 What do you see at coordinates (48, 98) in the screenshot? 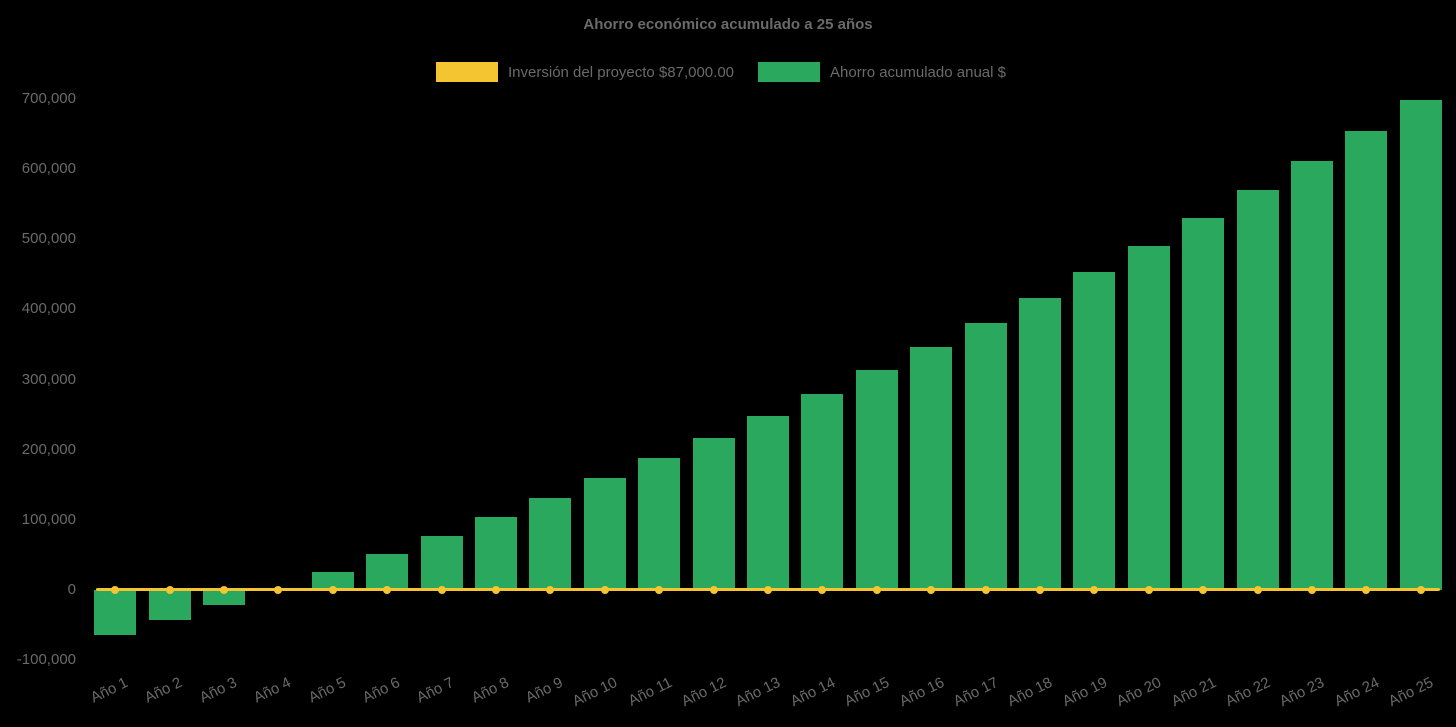
I see `y-tick-label: 700,000` at bounding box center [48, 98].